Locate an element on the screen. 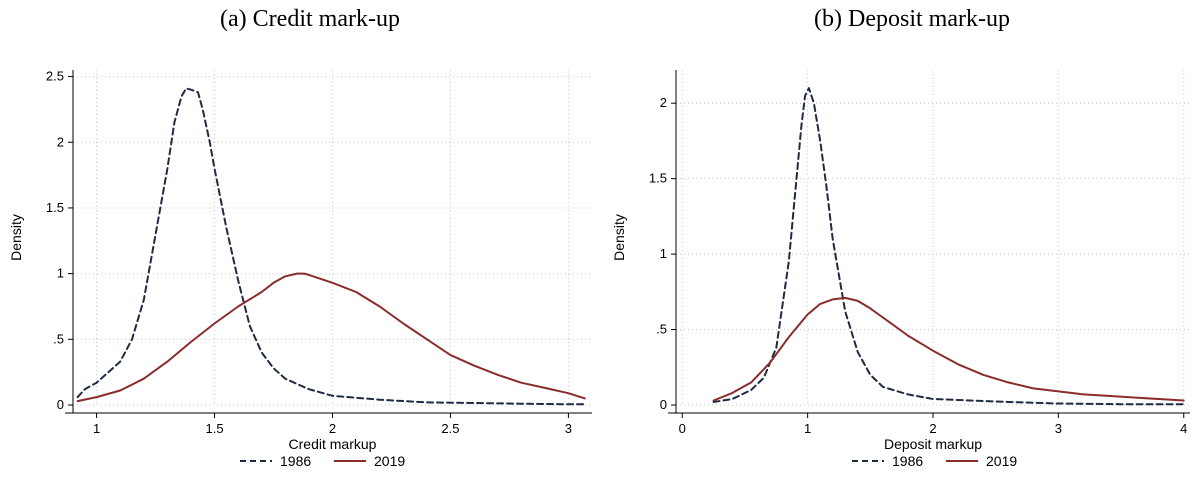  credit-x-tick-label: 2.5 is located at coordinates (450, 428).